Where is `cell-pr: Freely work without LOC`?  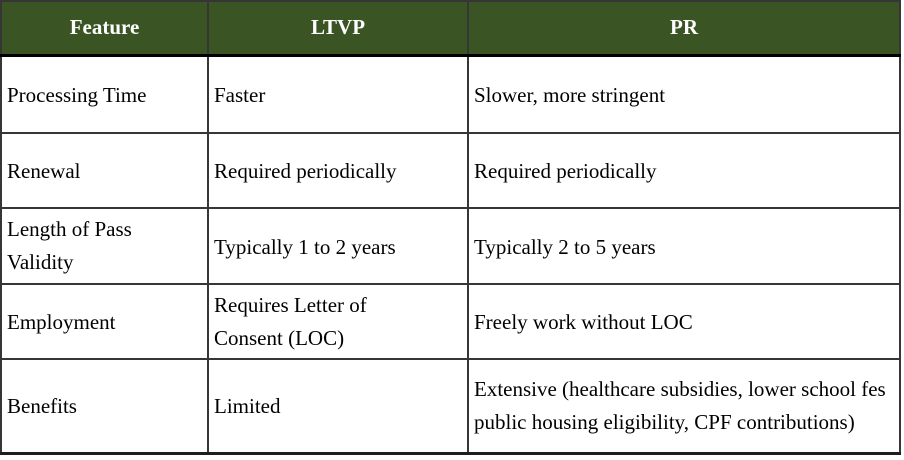 cell-pr: Freely work without LOC is located at coordinates (684, 321).